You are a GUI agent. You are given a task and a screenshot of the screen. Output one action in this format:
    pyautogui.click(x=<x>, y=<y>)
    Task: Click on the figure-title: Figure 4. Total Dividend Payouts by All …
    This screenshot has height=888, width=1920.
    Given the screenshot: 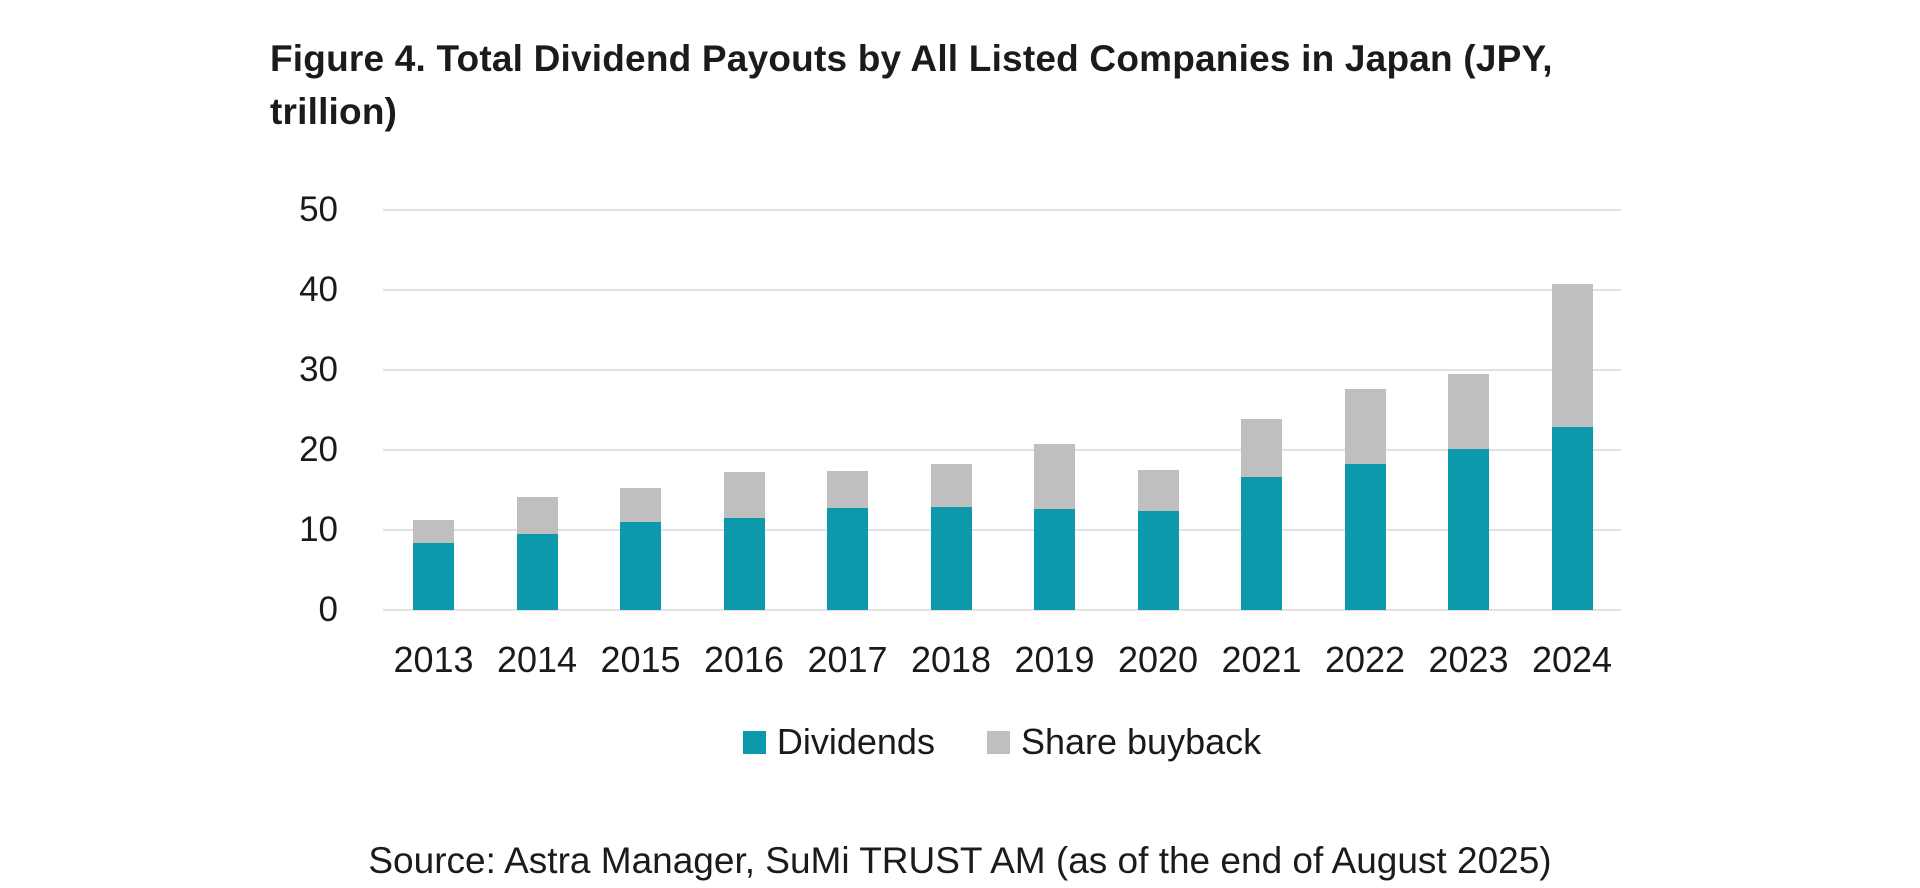 What is the action you would take?
    pyautogui.click(x=911, y=85)
    